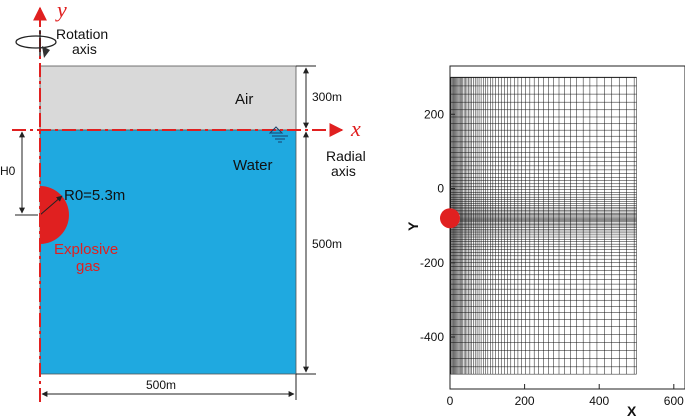  I want to click on radial-axis-label-2: axis, so click(343, 171).